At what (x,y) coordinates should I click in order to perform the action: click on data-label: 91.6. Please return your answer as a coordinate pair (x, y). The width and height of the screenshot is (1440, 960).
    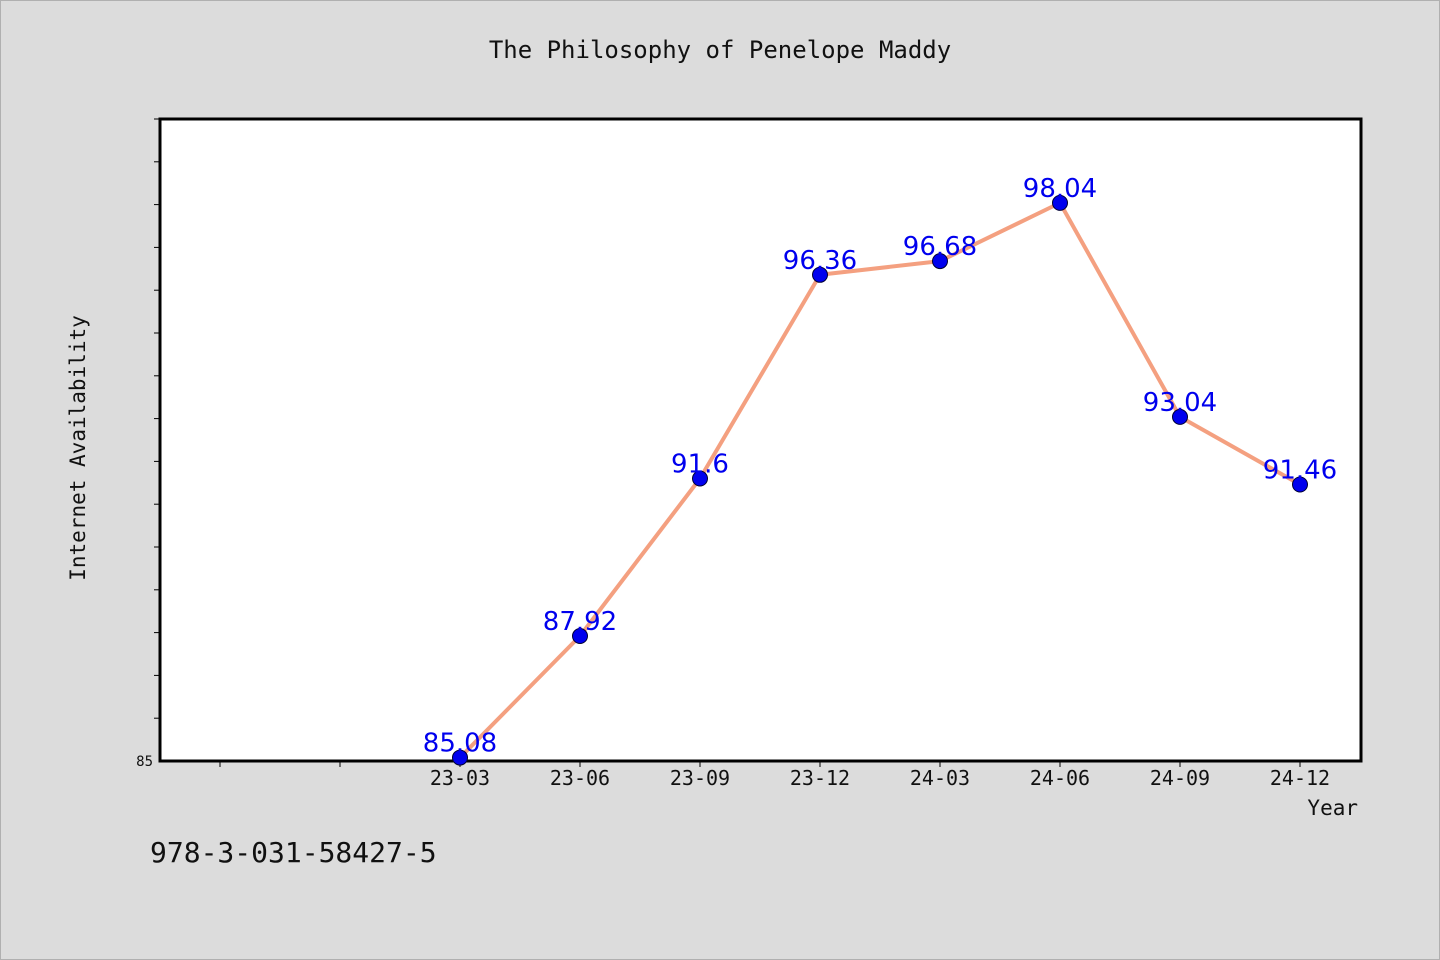
    Looking at the image, I should click on (700, 465).